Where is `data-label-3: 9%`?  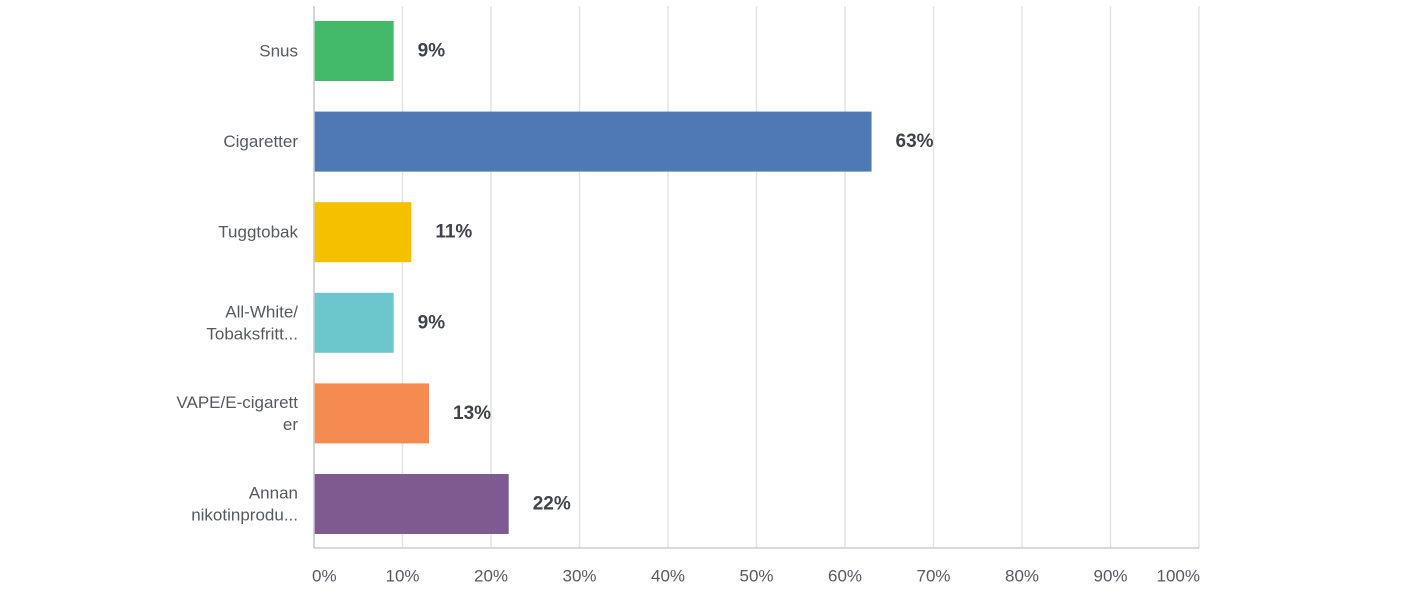
data-label-3: 9% is located at coordinates (432, 322).